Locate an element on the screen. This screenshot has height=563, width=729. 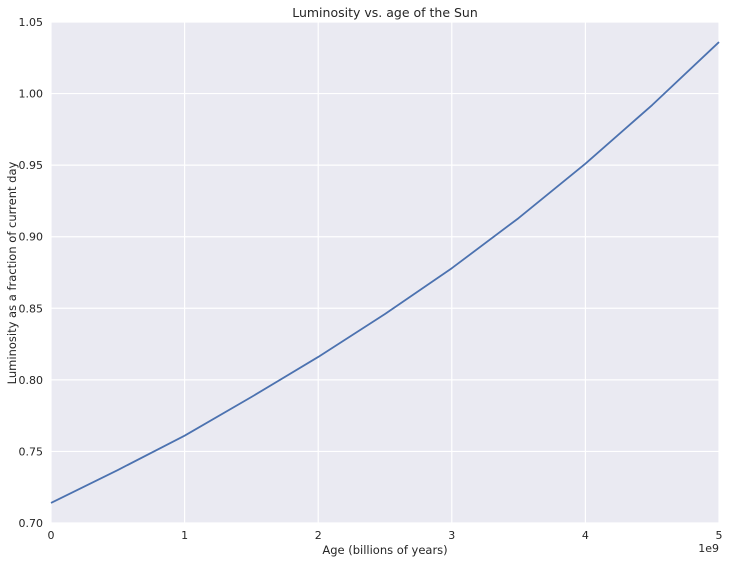
y-tick-label: 0.75 is located at coordinates (31, 451).